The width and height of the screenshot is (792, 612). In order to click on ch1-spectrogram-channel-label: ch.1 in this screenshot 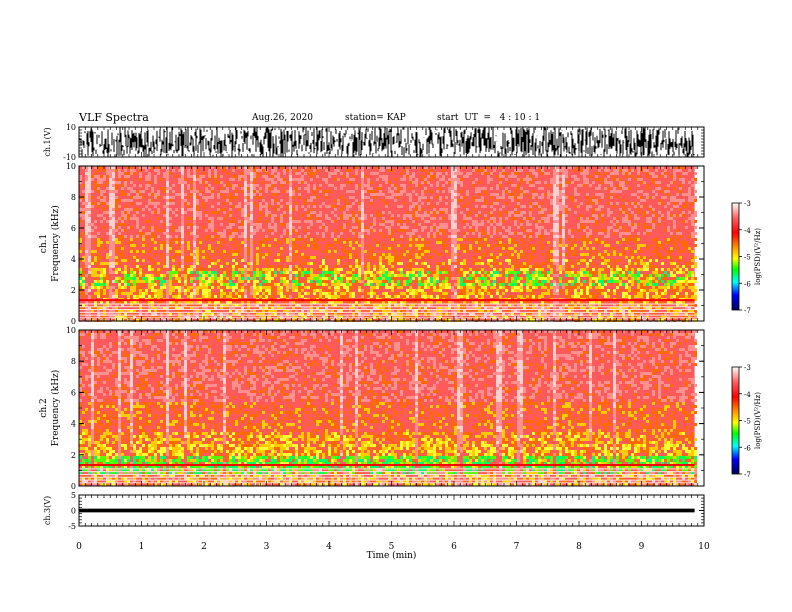, I will do `click(44, 243)`.